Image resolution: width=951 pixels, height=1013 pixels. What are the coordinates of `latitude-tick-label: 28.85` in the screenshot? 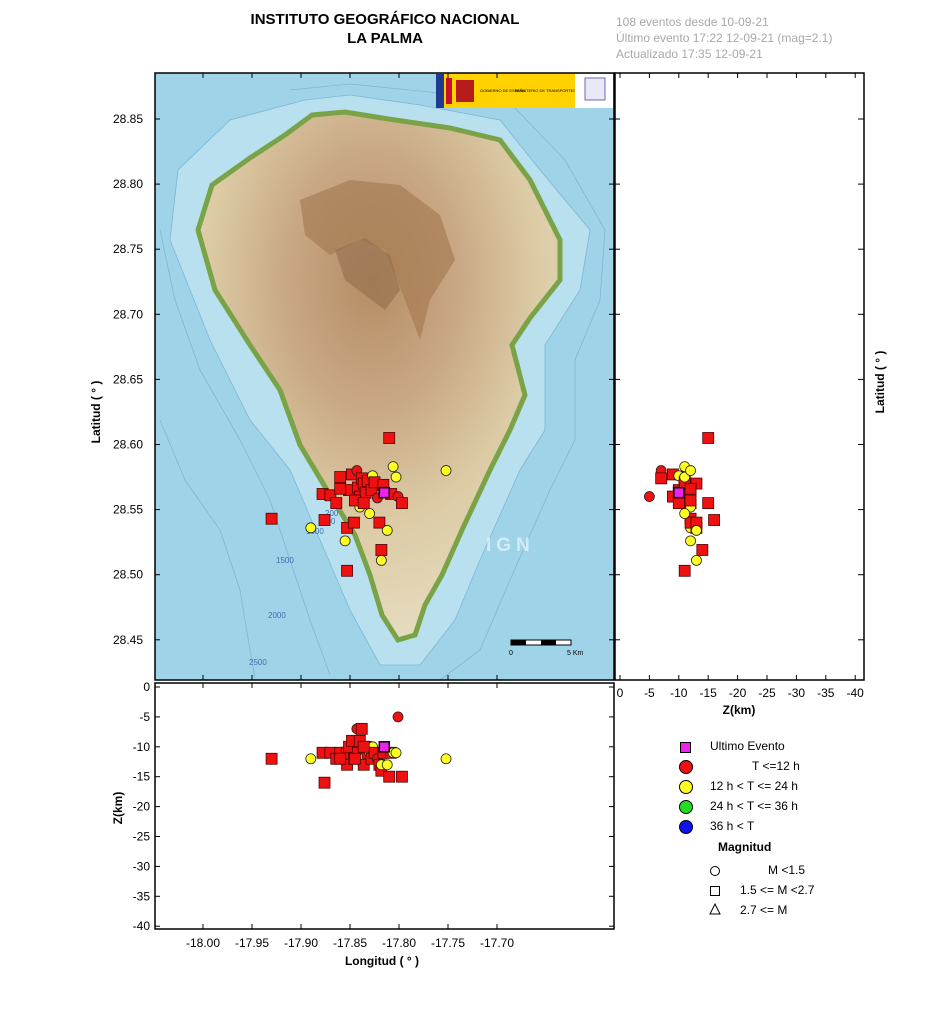 It's located at (128, 119).